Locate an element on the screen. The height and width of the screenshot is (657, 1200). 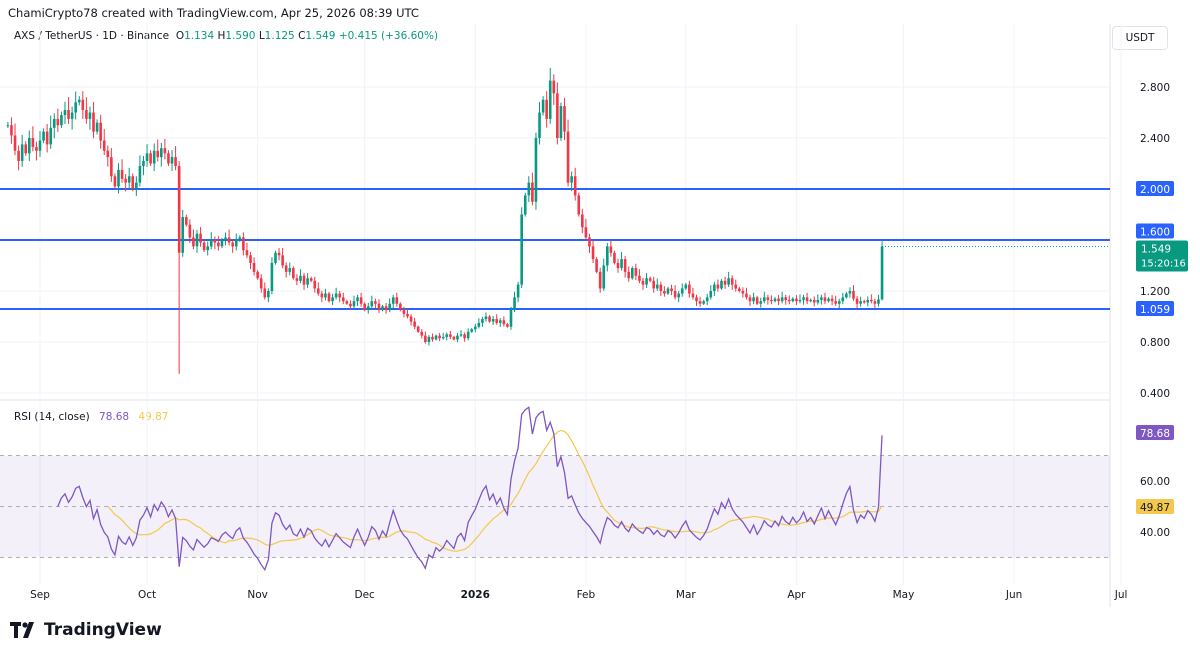
open-value: 1.134 is located at coordinates (199, 36).